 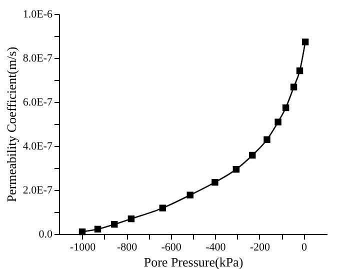 I want to click on y-tick-label: 6.0E-7, so click(x=37, y=102).